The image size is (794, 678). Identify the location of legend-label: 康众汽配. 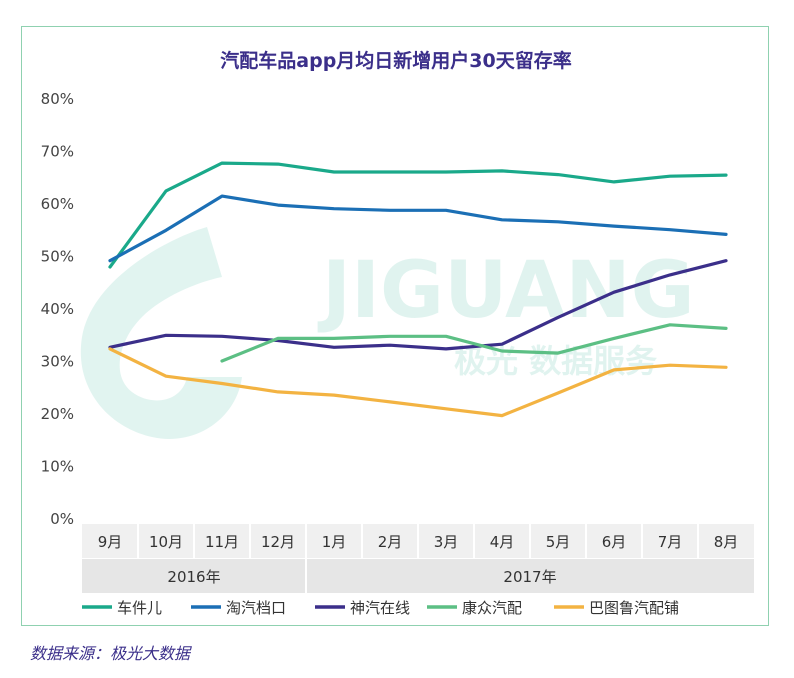
(492, 608).